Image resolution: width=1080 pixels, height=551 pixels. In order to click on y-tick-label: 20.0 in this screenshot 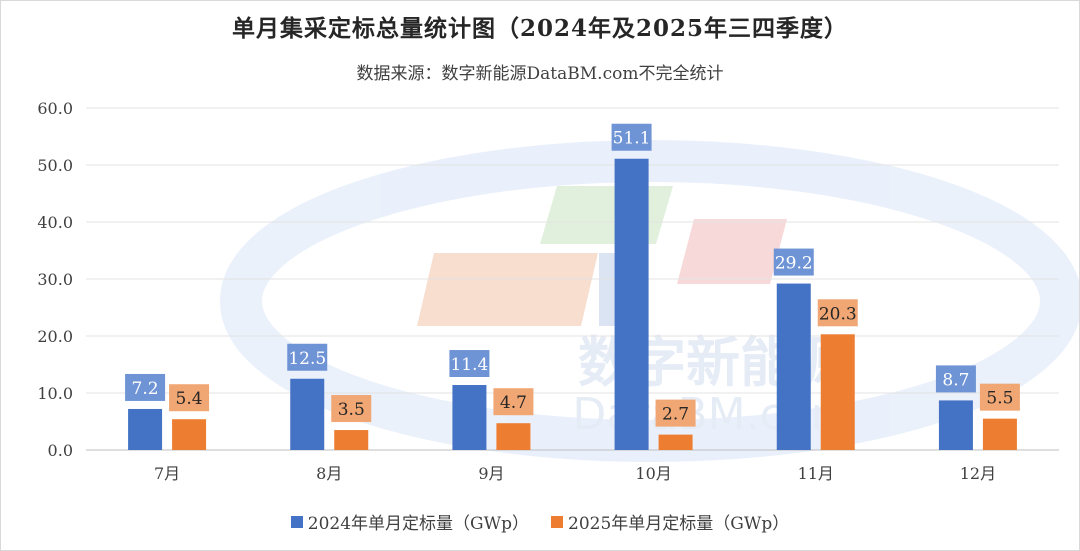, I will do `click(55, 336)`.